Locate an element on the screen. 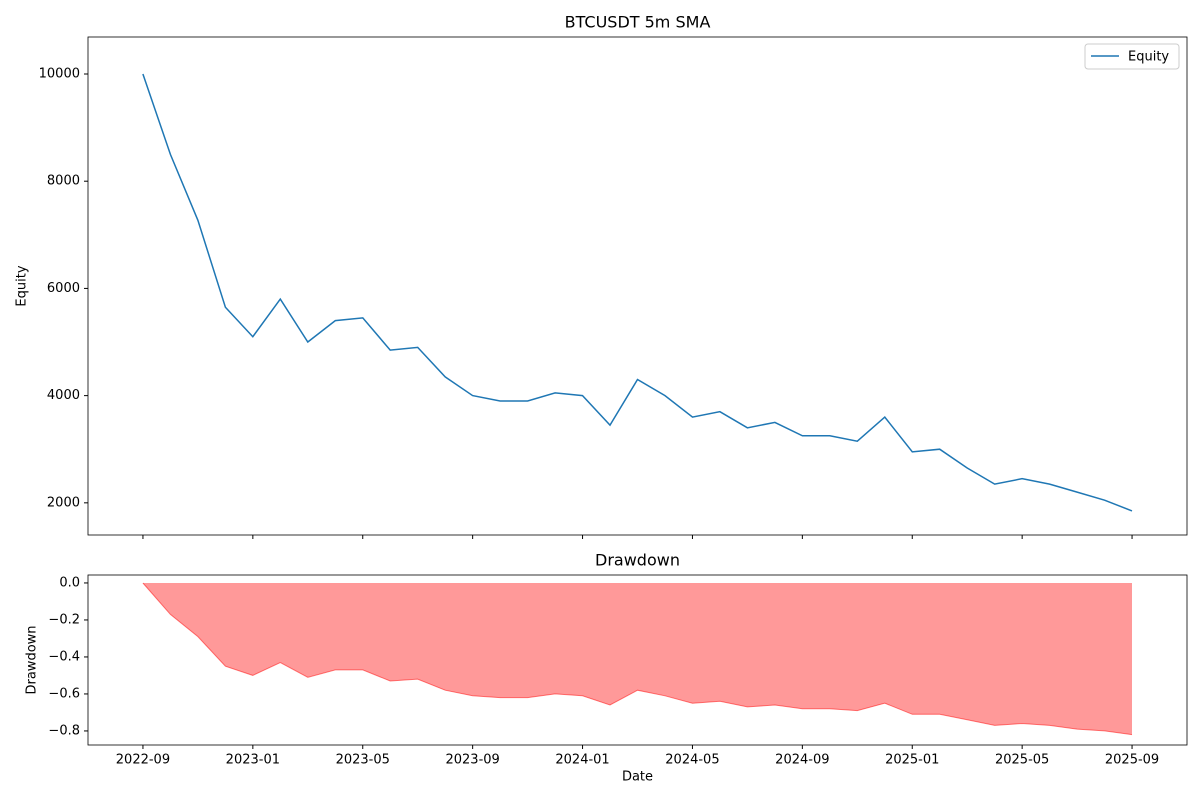 The height and width of the screenshot is (800, 1200). y-tick-label: 6000 is located at coordinates (63, 288).